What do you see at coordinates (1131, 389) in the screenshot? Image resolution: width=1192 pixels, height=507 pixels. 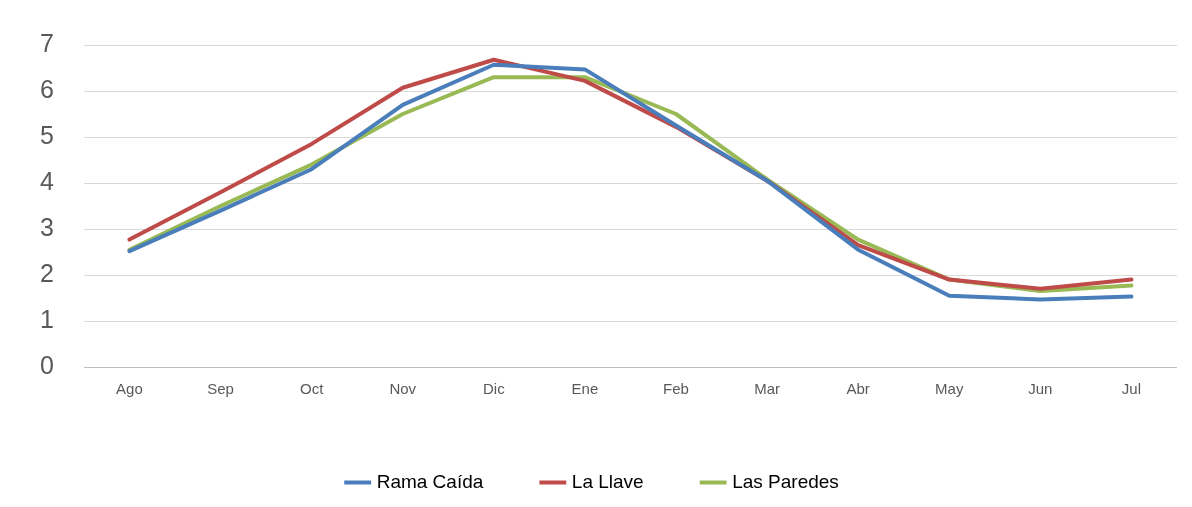 I see `x-tick-label: Jul` at bounding box center [1131, 389].